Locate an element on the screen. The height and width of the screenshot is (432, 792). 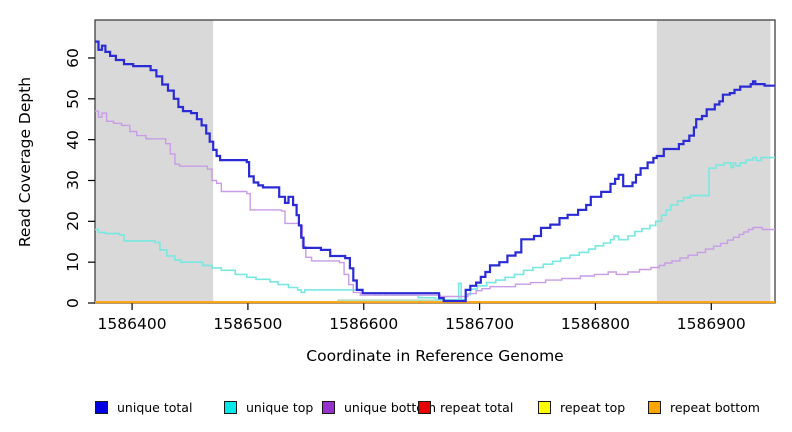
x-tick-label: 1586600 is located at coordinates (364, 324).